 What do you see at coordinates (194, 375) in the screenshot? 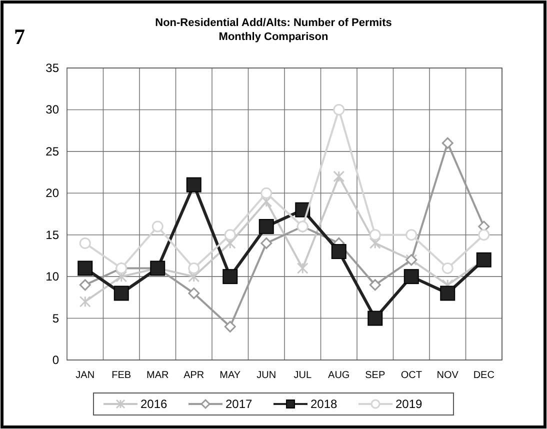
I see `x-tick-label: APR` at bounding box center [194, 375].